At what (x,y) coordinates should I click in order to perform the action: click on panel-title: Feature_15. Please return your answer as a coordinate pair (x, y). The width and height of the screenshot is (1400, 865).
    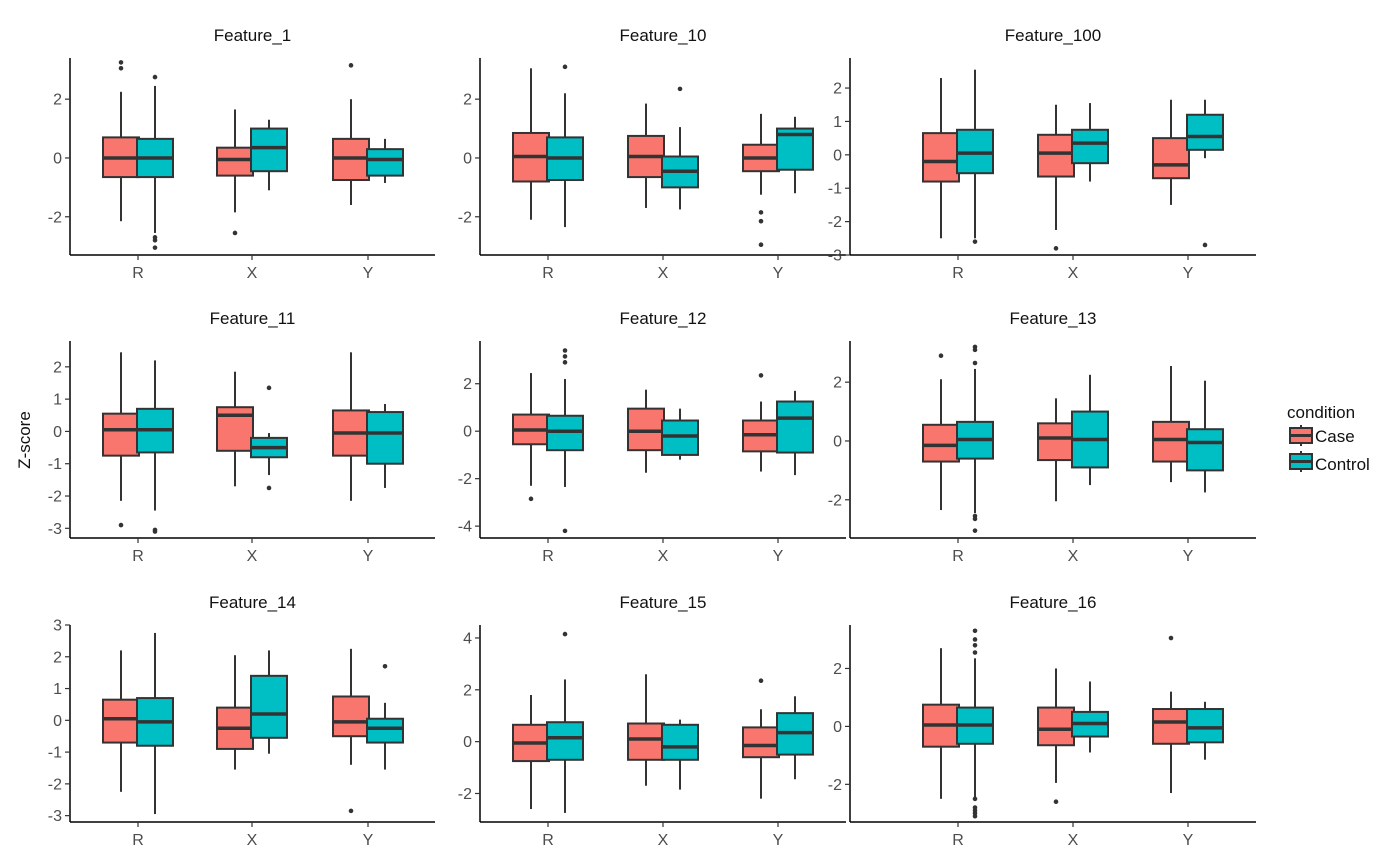
    Looking at the image, I should click on (663, 602).